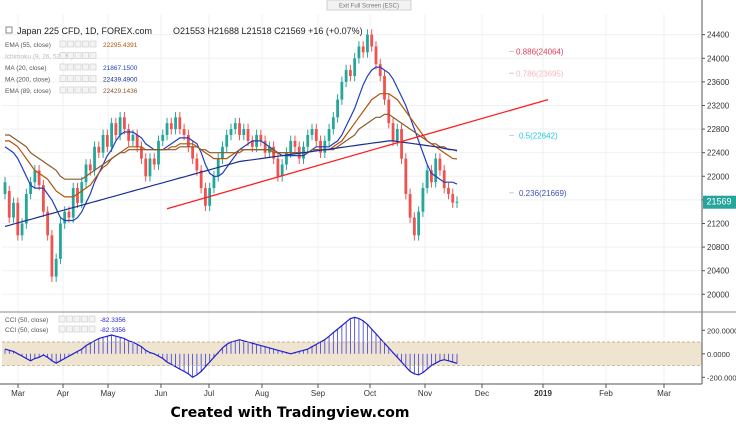  I want to click on cci-series-line, so click(231, 347).